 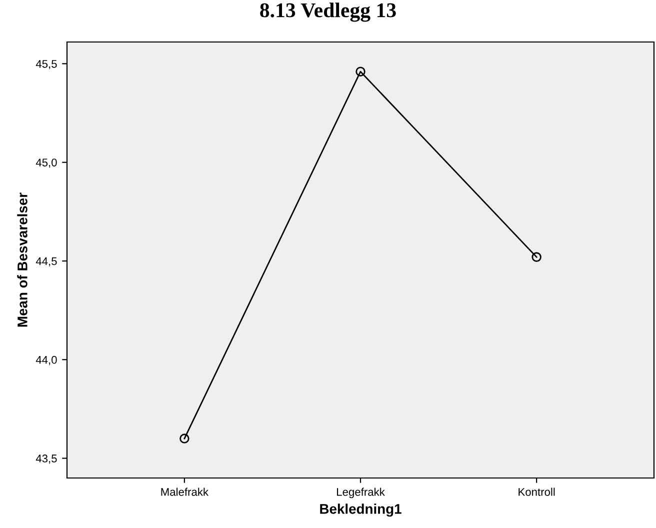 I want to click on y-tick-label: 44,5, so click(x=46, y=261).